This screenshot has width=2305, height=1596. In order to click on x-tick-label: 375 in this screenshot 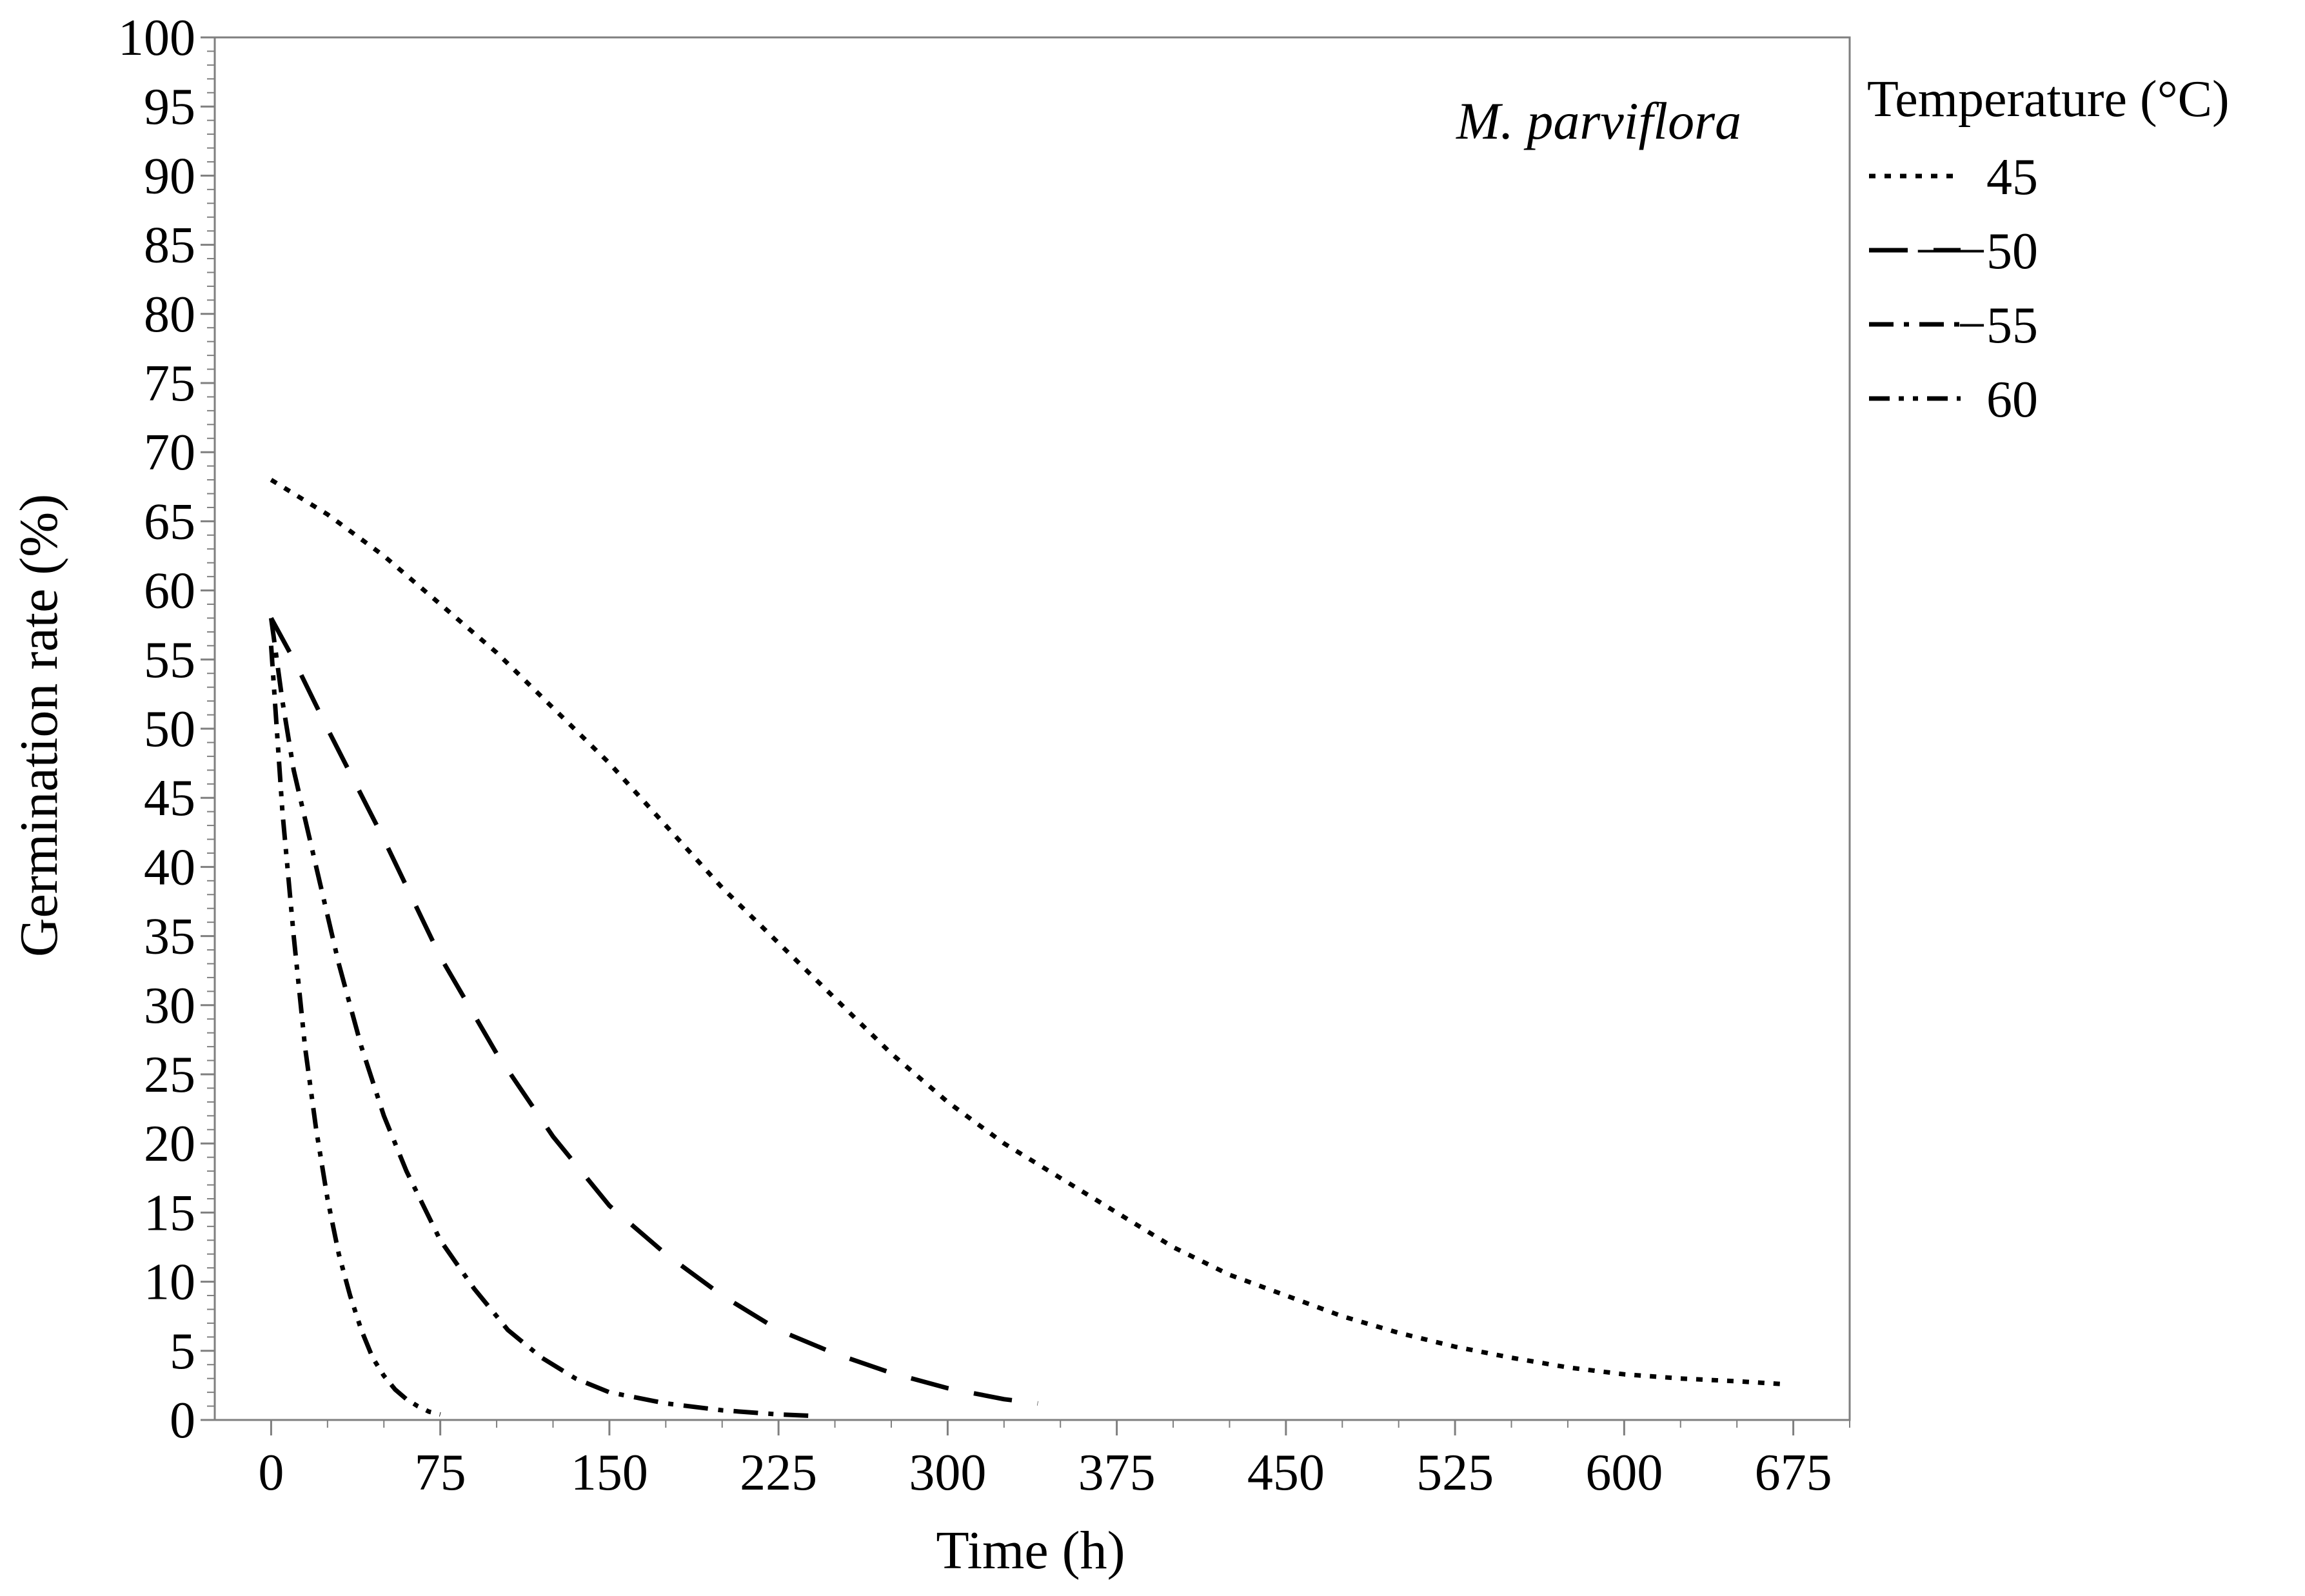, I will do `click(1117, 1472)`.